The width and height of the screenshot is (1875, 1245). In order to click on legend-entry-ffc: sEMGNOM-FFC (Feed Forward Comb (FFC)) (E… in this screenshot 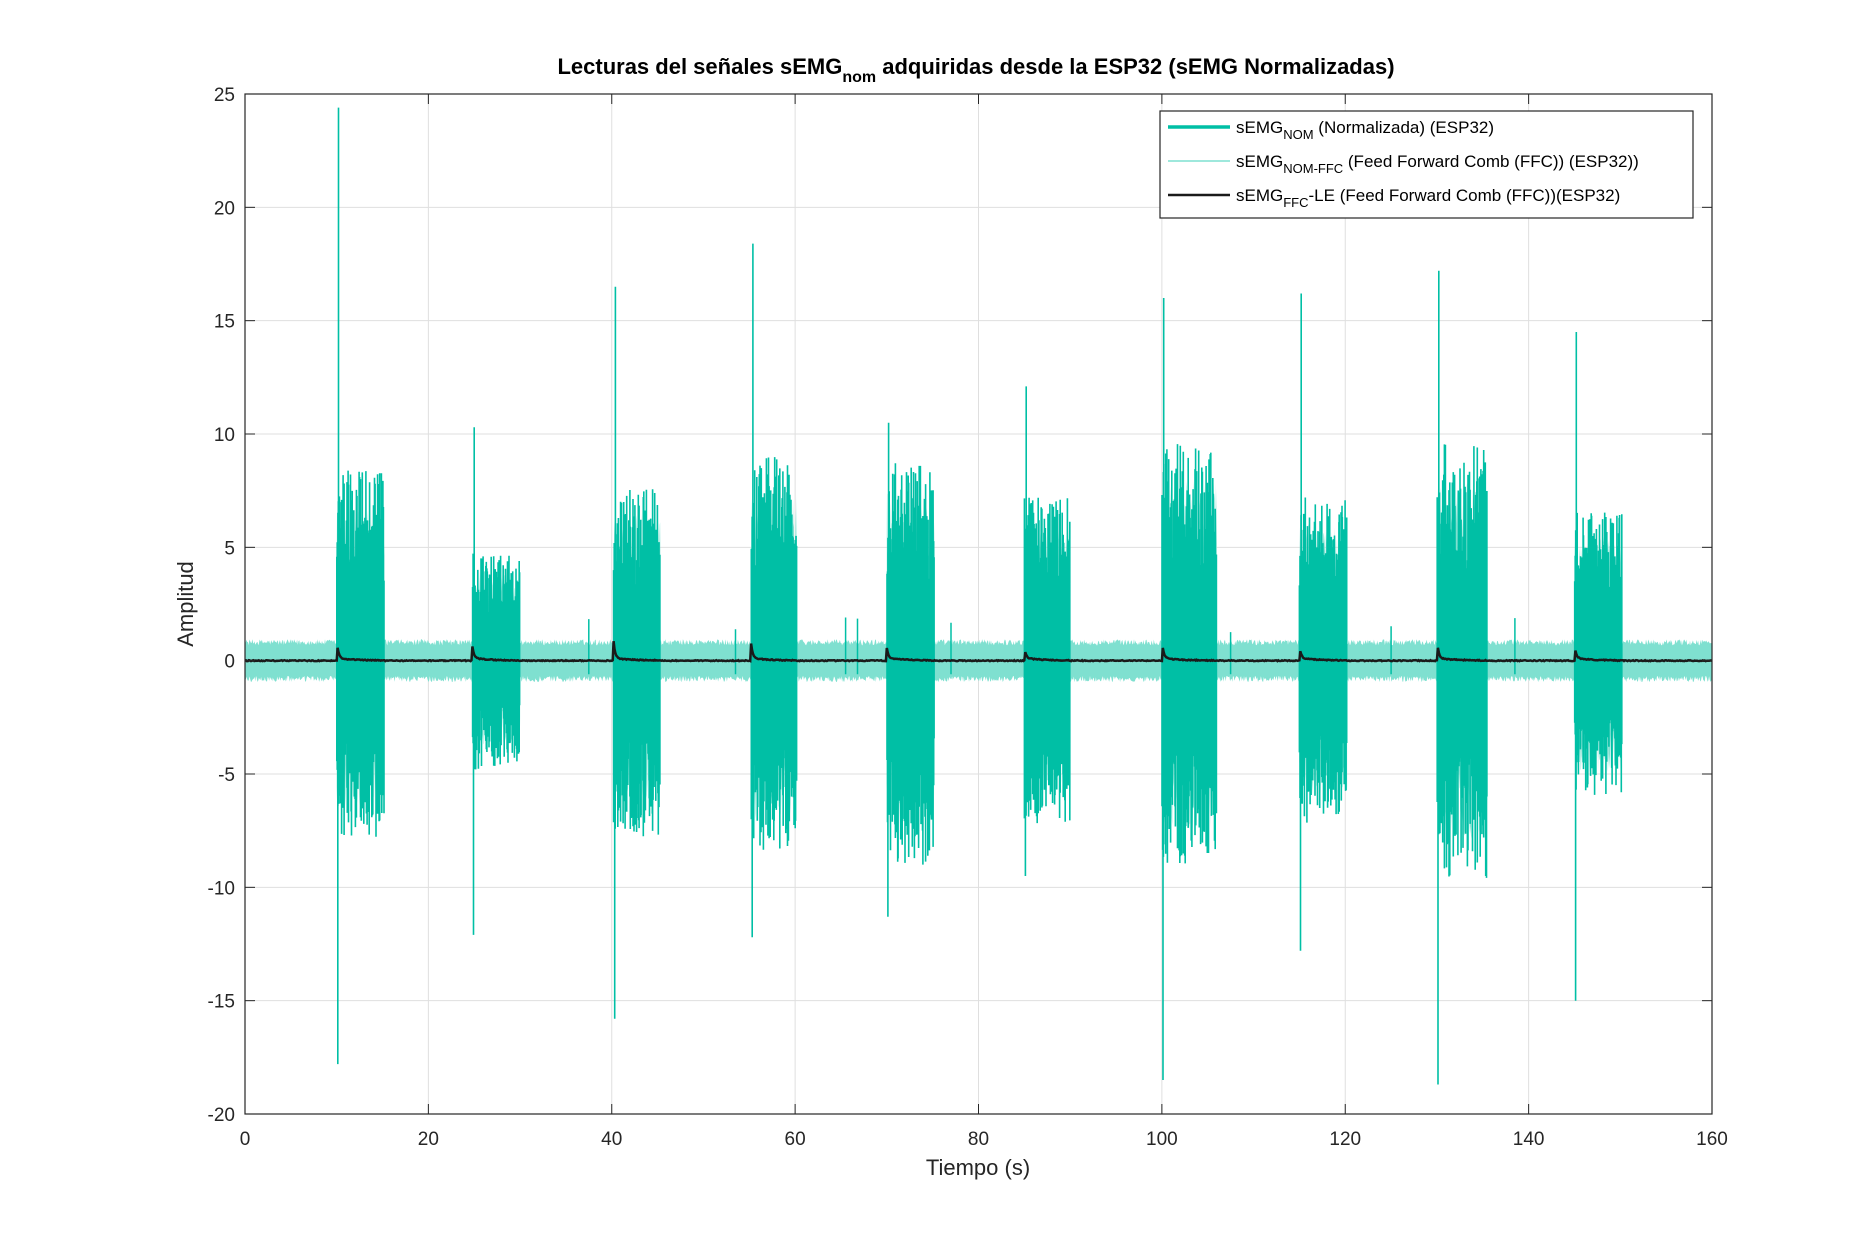, I will do `click(1437, 164)`.